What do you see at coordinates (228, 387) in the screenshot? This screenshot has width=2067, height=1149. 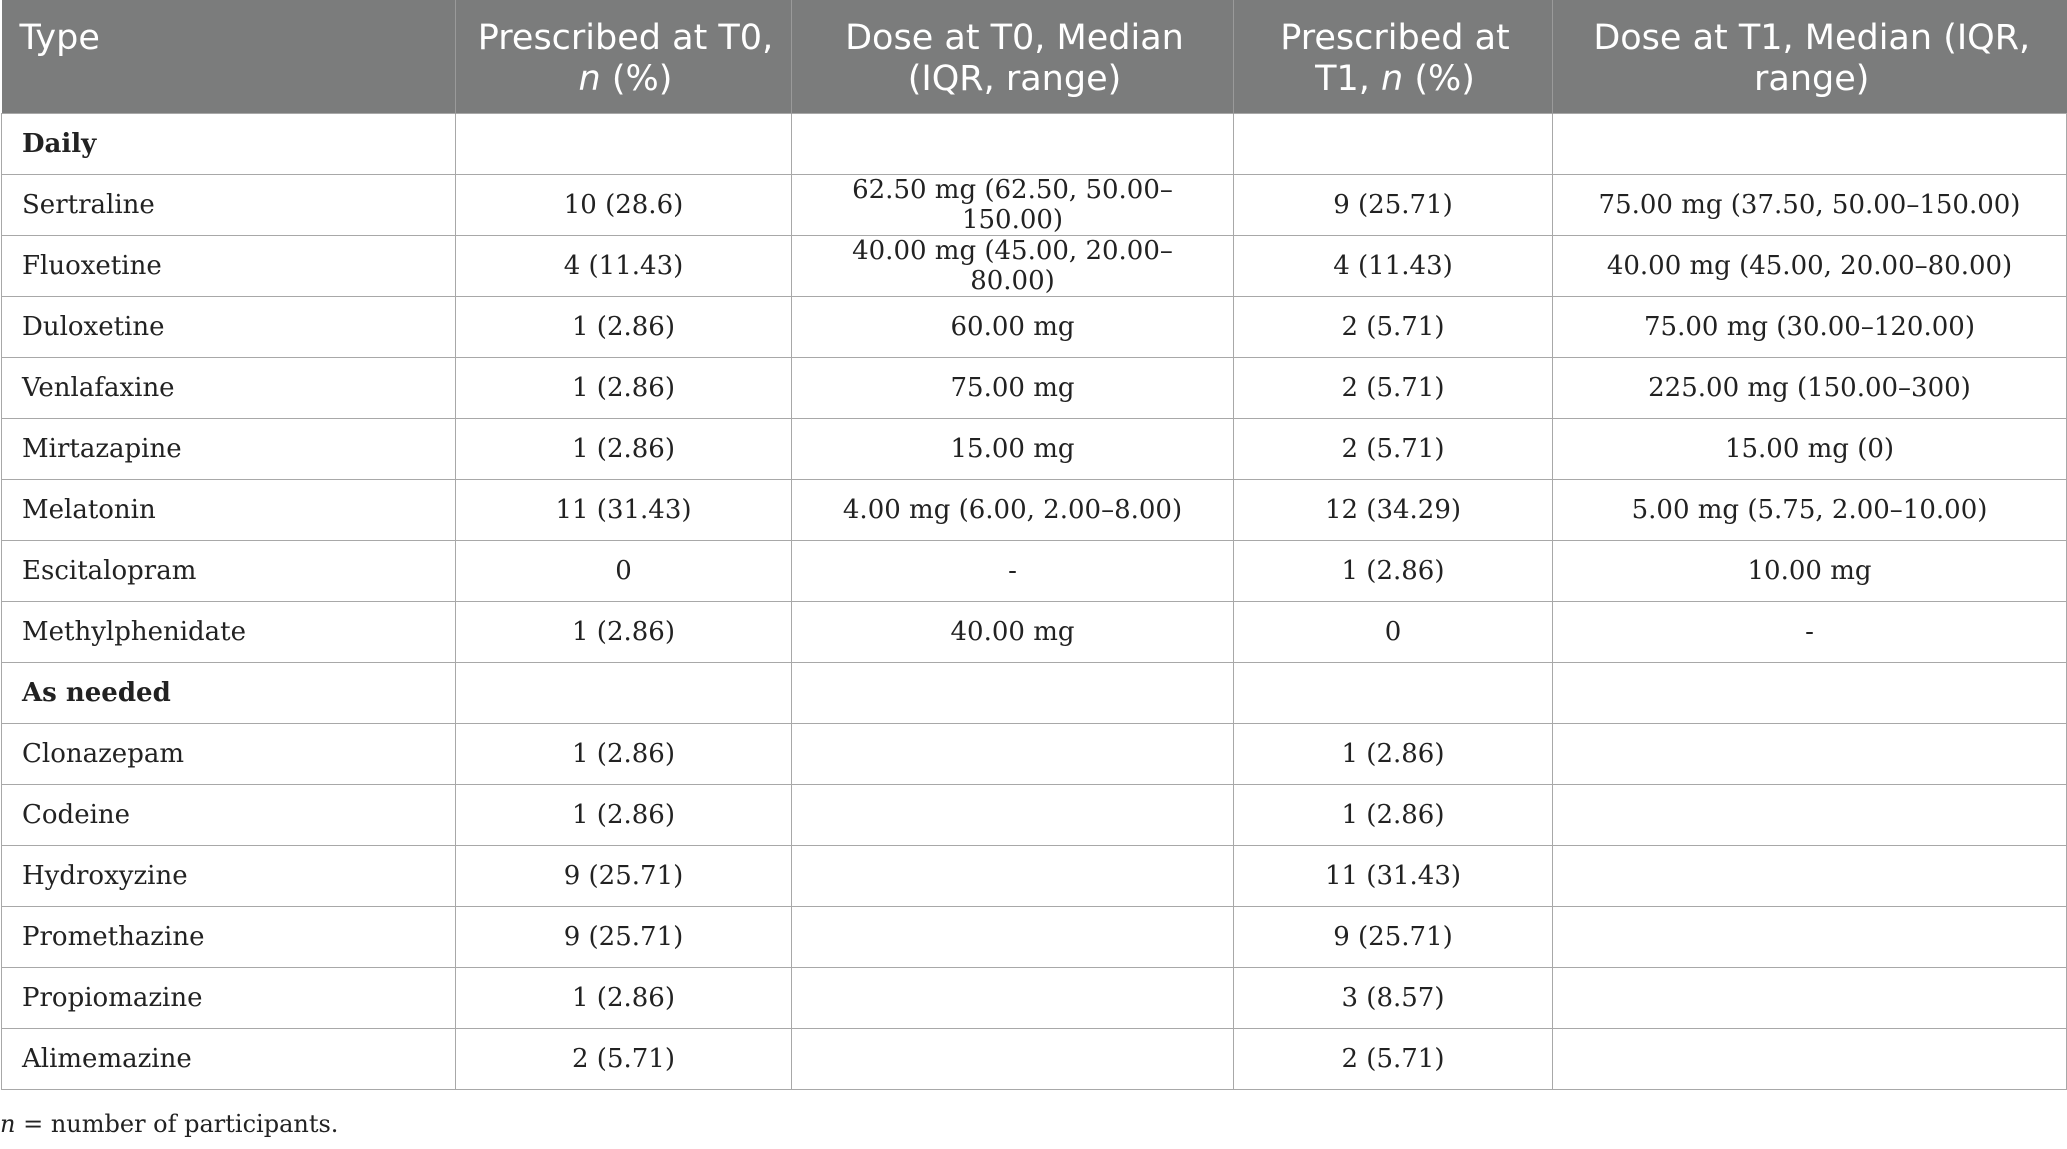 I see `cell-type: Venlafaxine` at bounding box center [228, 387].